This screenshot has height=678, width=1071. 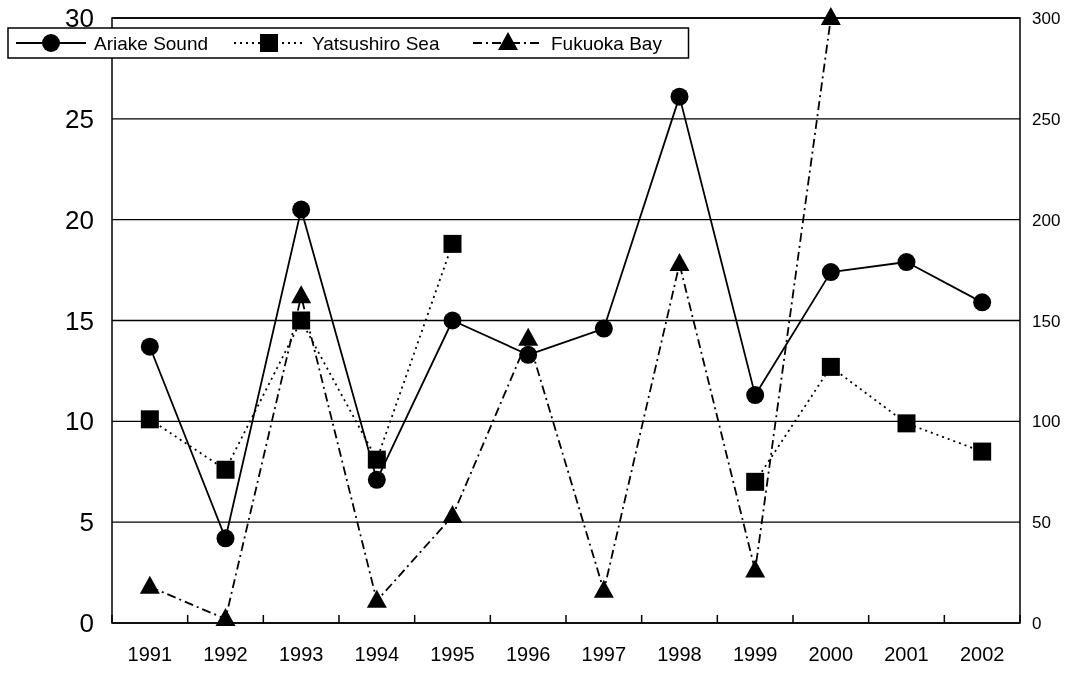 What do you see at coordinates (906, 654) in the screenshot?
I see `x-tick-label: 2001` at bounding box center [906, 654].